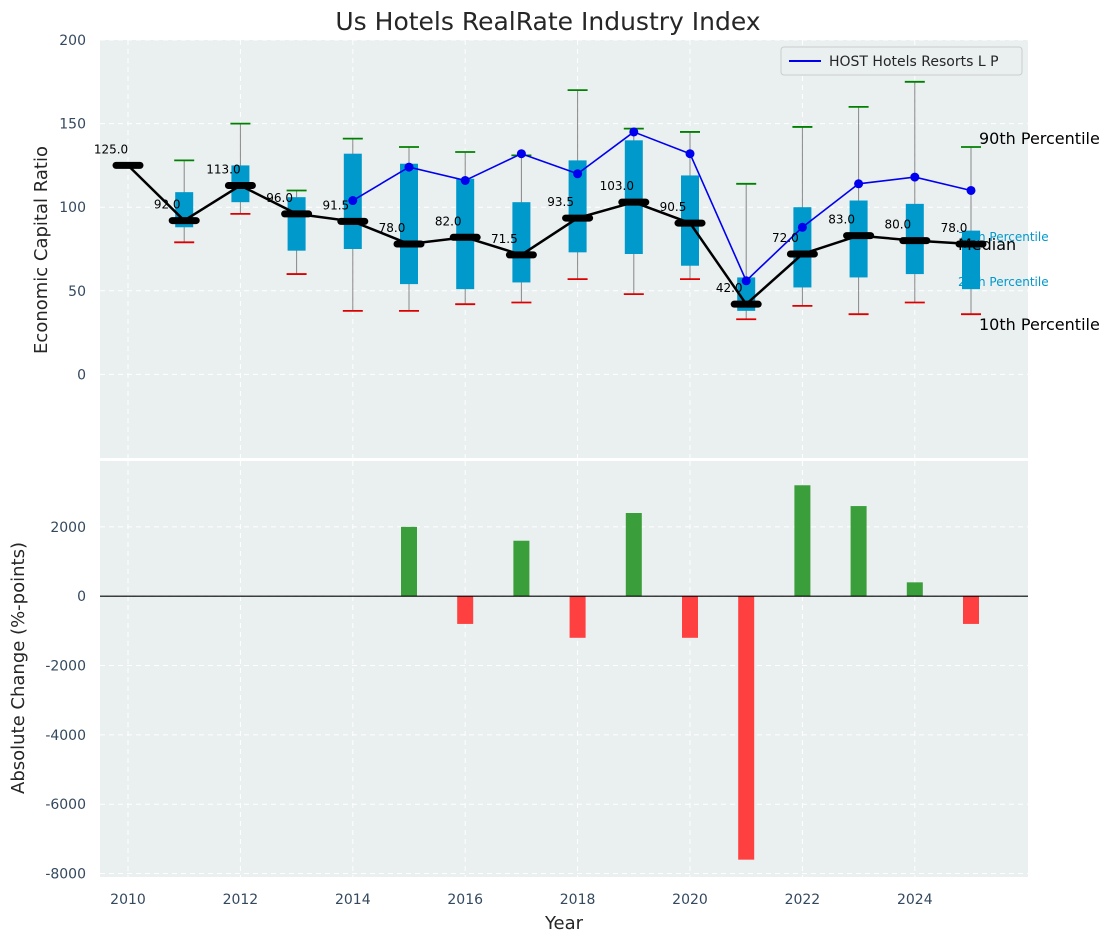  I want to click on top-y-tick-label: 200, so click(72, 41).